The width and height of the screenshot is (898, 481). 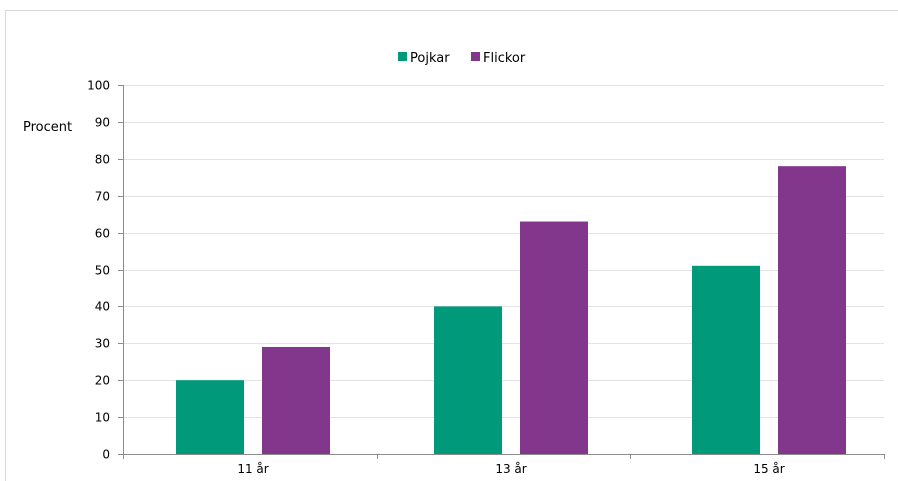 What do you see at coordinates (5, 245) in the screenshot?
I see `frame-border-left` at bounding box center [5, 245].